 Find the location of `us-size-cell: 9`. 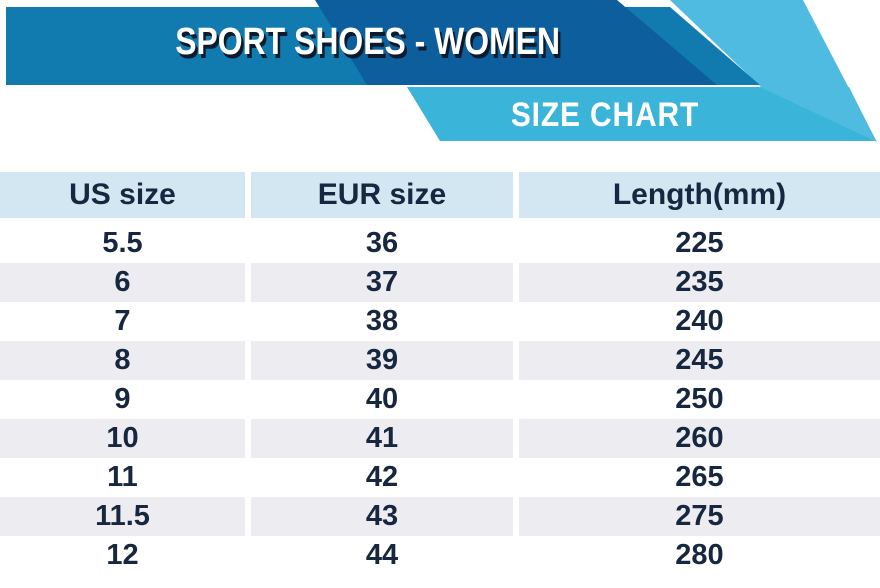

us-size-cell: 9 is located at coordinates (122, 399).